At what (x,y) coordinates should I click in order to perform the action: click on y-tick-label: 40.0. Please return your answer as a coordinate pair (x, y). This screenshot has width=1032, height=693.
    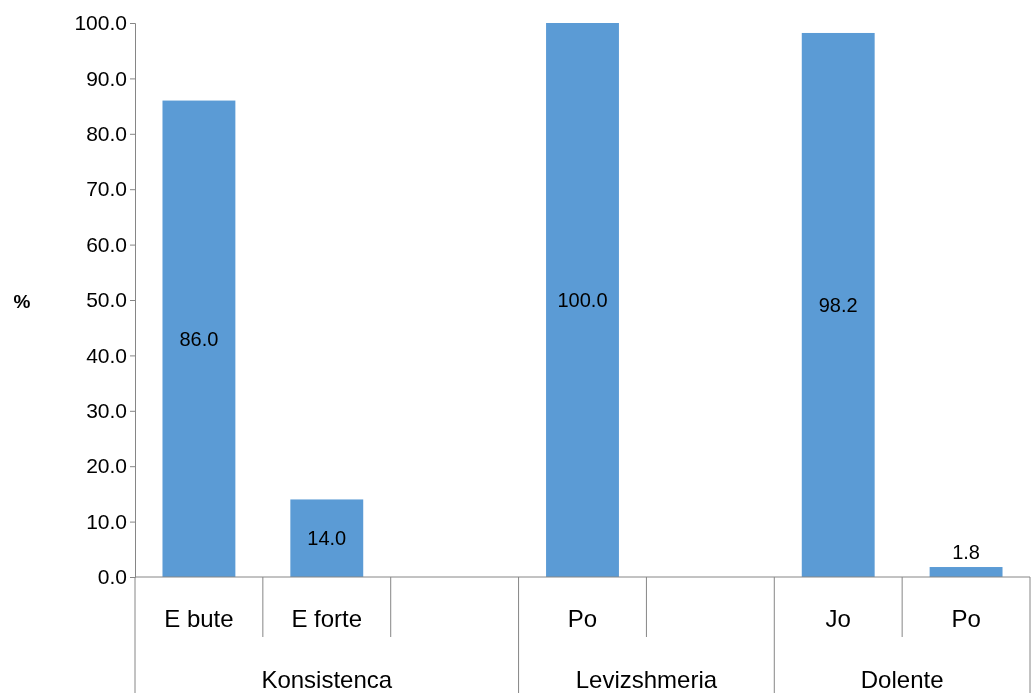
    Looking at the image, I should click on (106, 355).